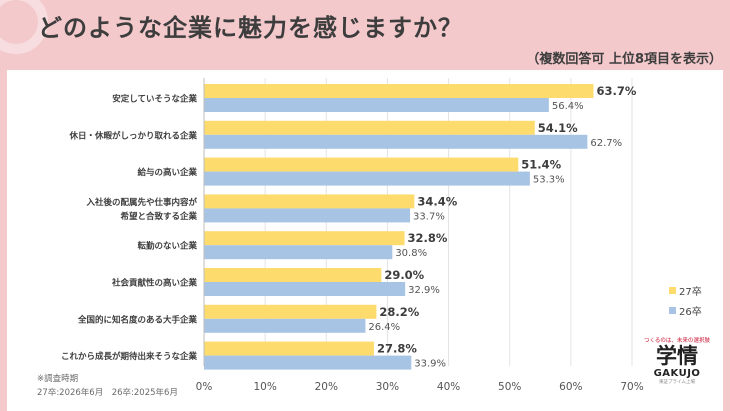  Describe the element at coordinates (690, 312) in the screenshot. I see `legend-label-26: 26卒` at that location.